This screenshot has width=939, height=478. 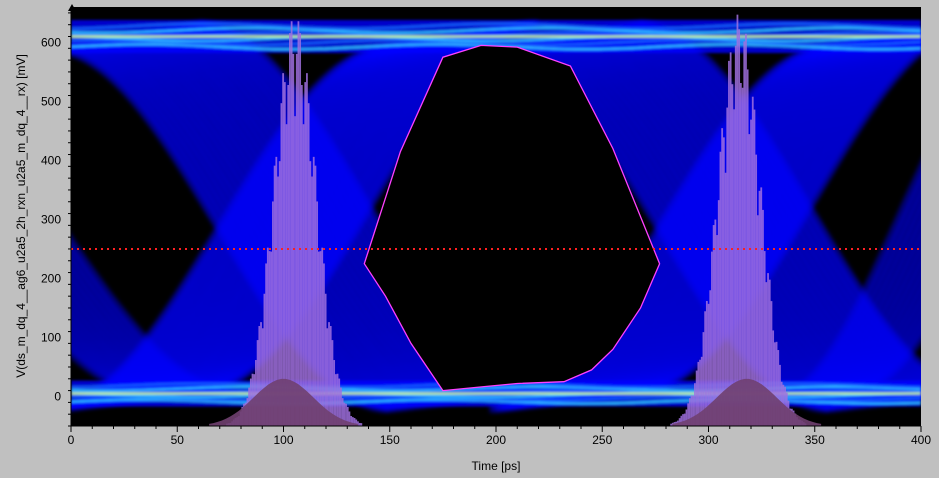 What do you see at coordinates (283, 440) in the screenshot?
I see `x-tick-label: 100` at bounding box center [283, 440].